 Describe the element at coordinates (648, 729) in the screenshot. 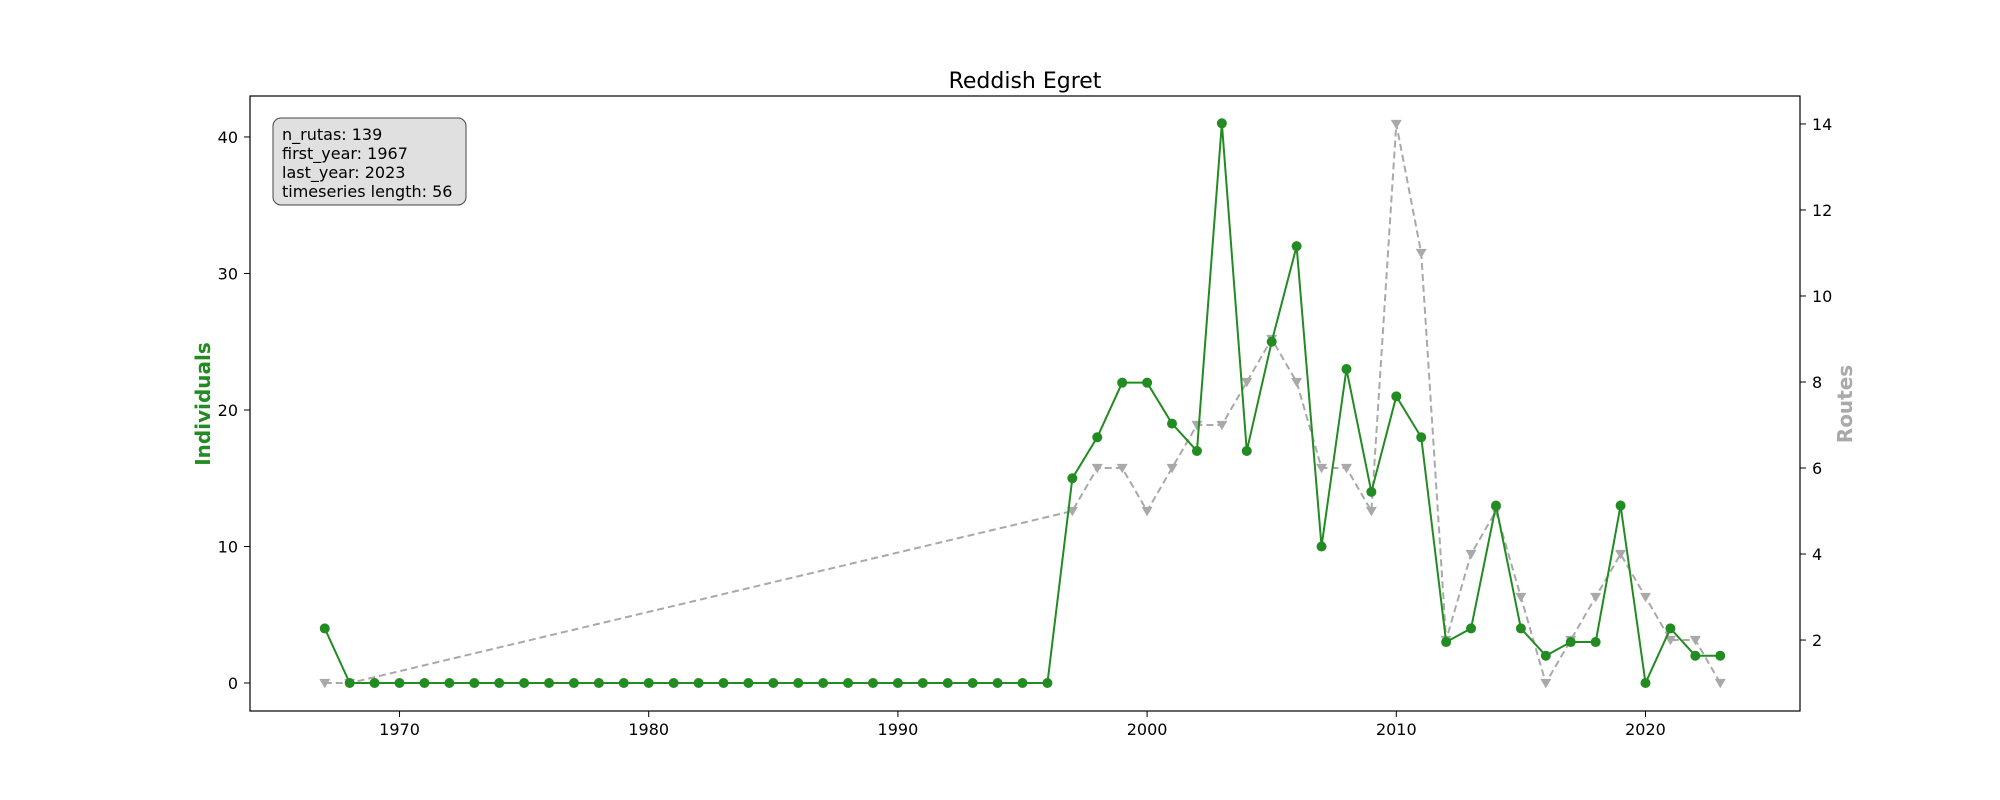

I see `x-tick-label: 1980` at that location.